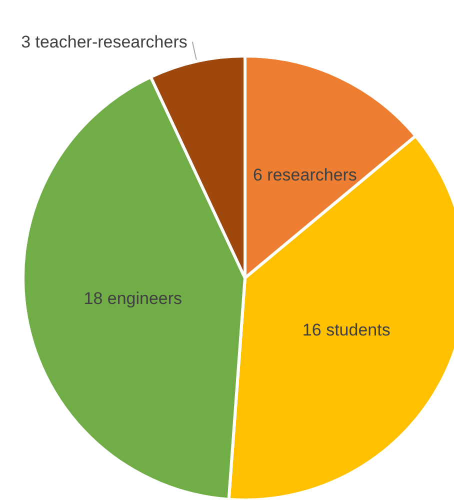 The width and height of the screenshot is (454, 500). What do you see at coordinates (133, 298) in the screenshot?
I see `data-label: 18 engineers` at bounding box center [133, 298].